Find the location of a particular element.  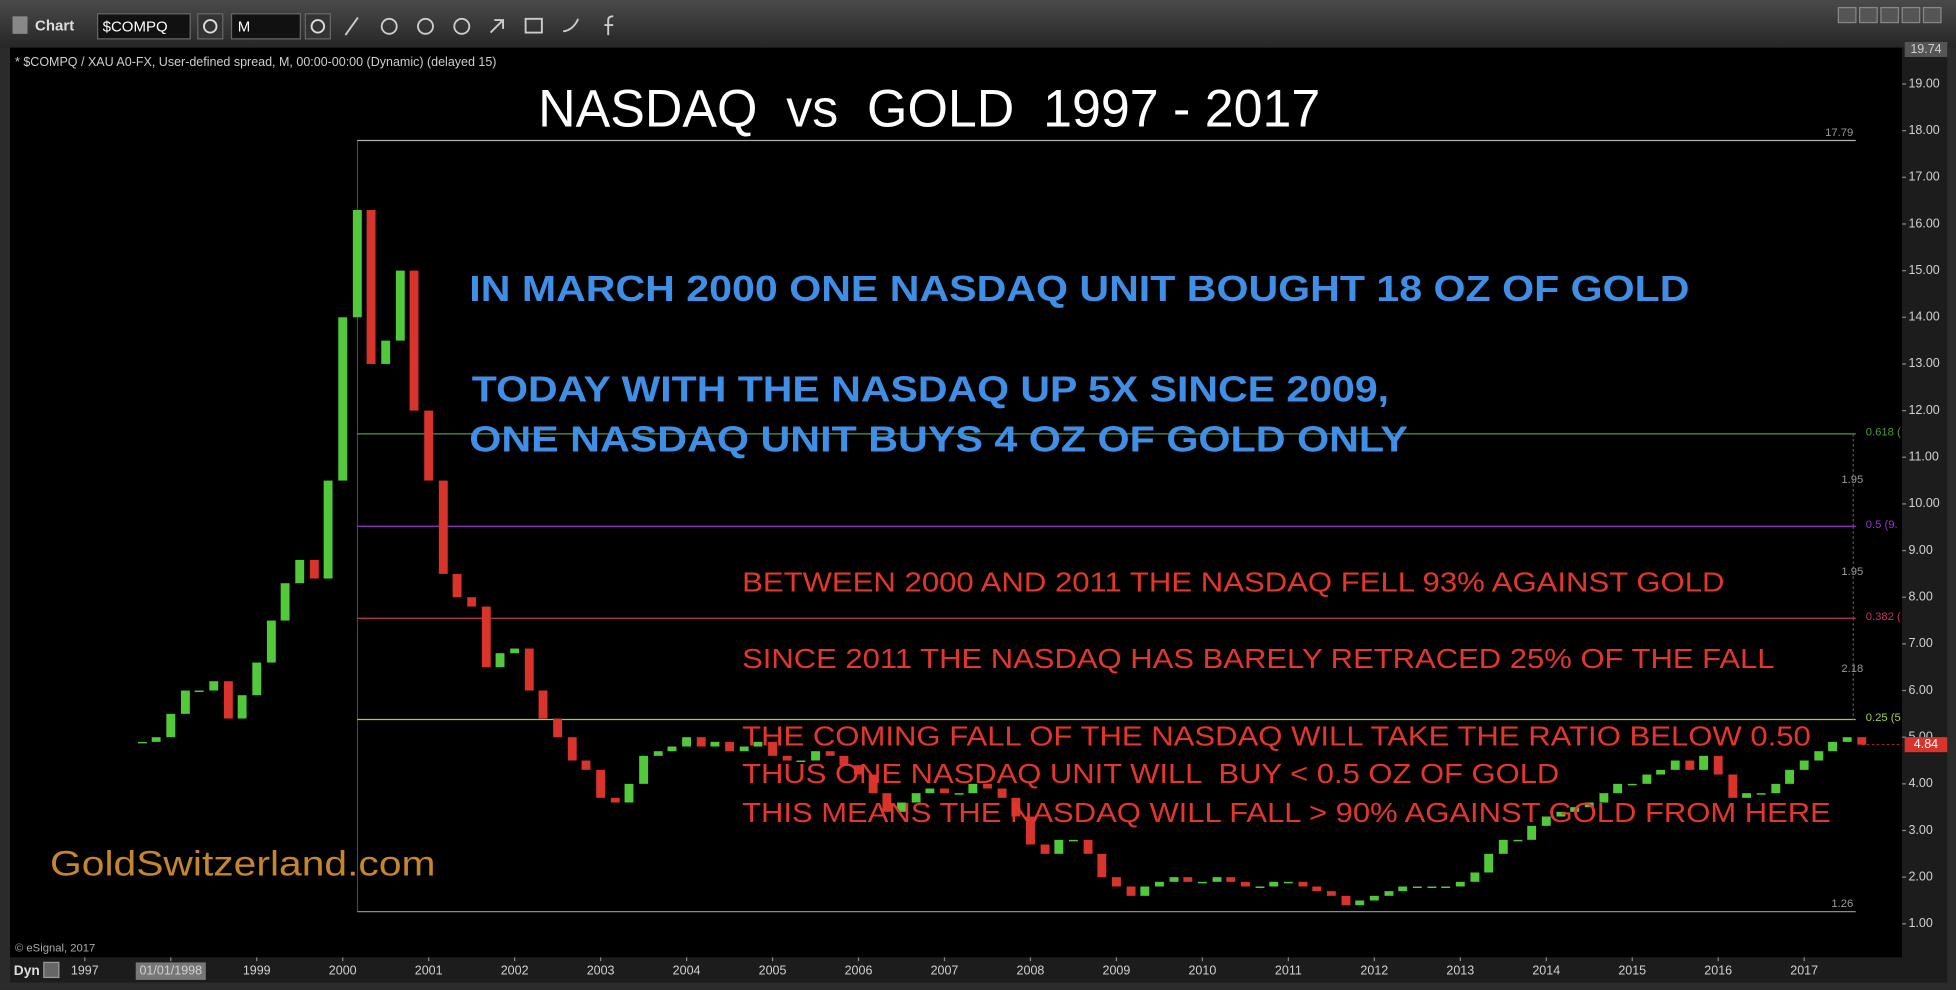

y-tick-label: 13.00 is located at coordinates (1923, 363).